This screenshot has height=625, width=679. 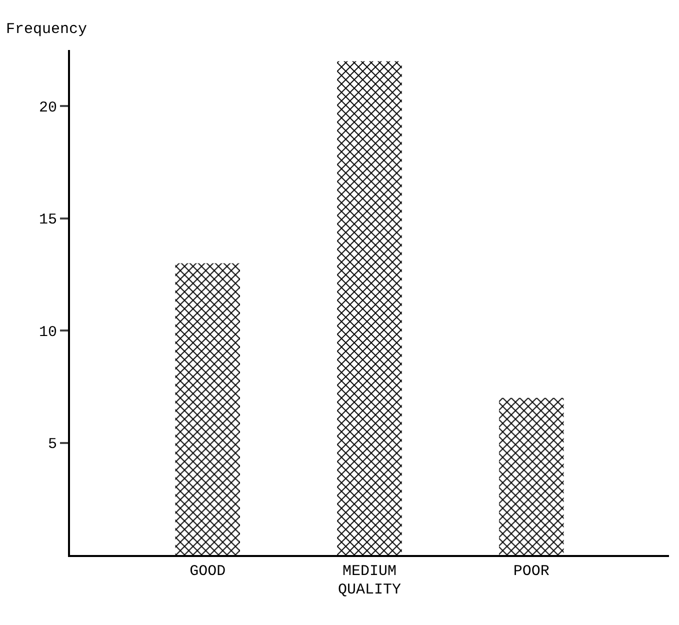 I want to click on y-axis-title: Frequency, so click(x=47, y=29).